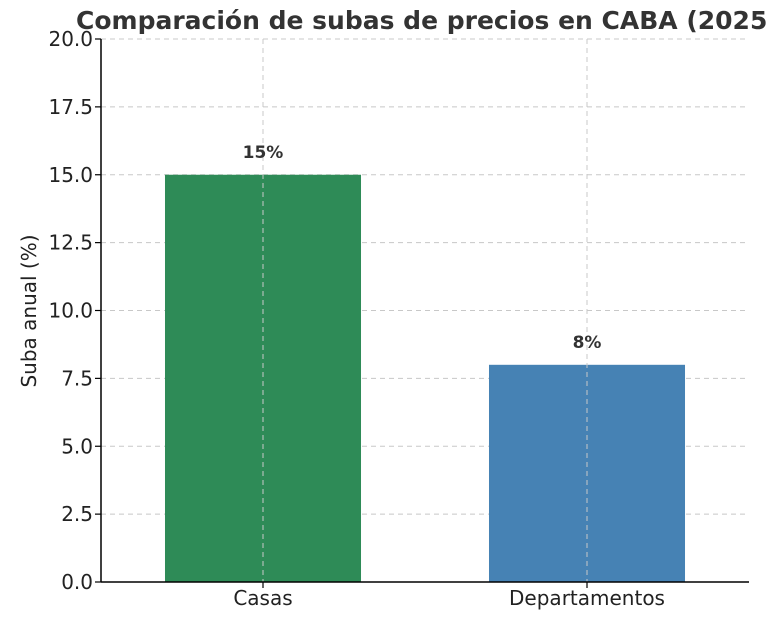 This screenshot has width=768, height=618. Describe the element at coordinates (70, 107) in the screenshot. I see `y-tick-label: 17.5` at that location.